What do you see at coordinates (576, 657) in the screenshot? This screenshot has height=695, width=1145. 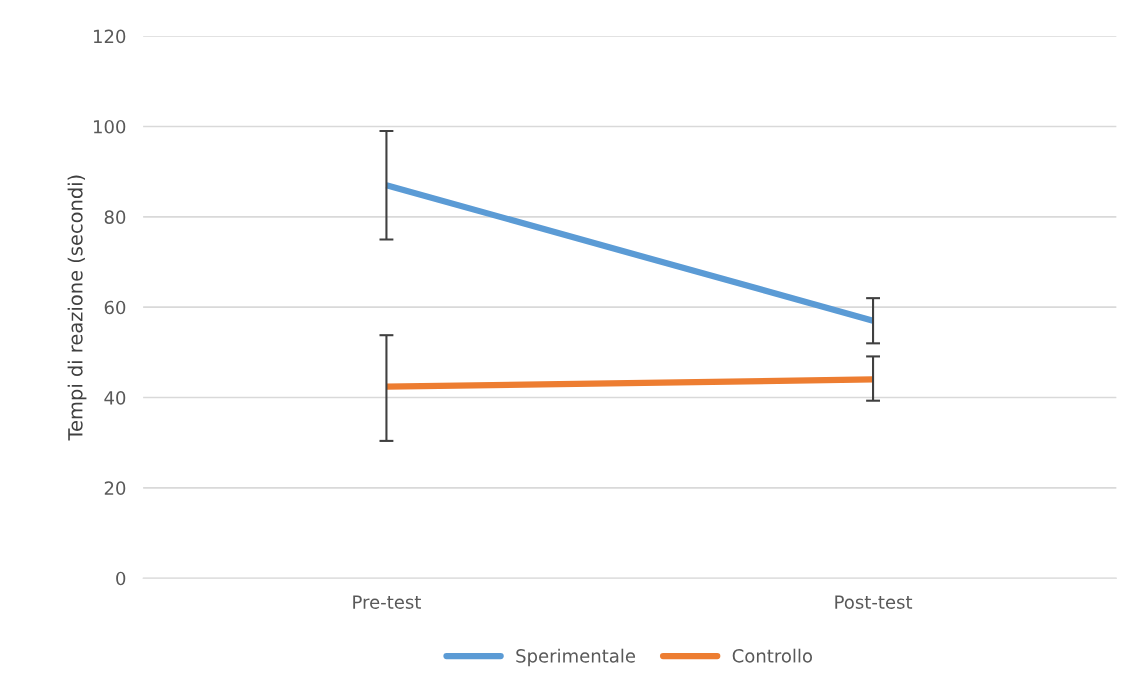 I see `legend-label: Sperimentale` at bounding box center [576, 657].